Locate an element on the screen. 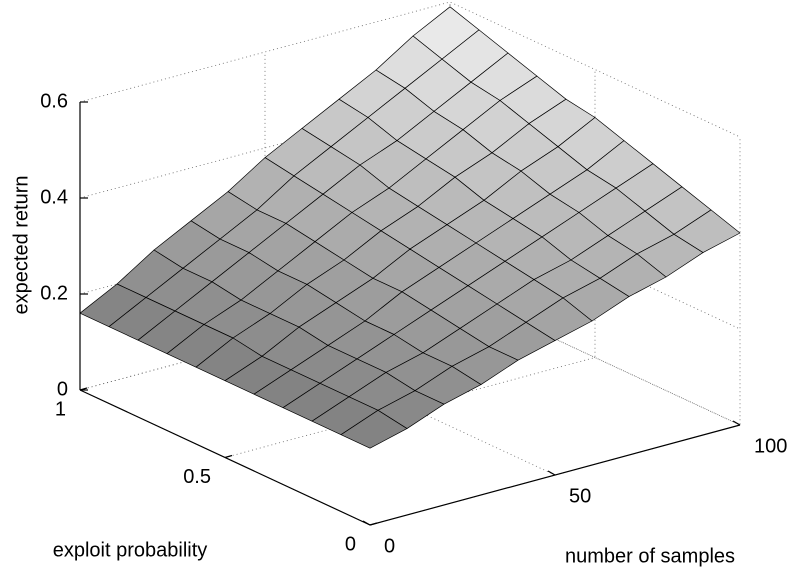 The height and width of the screenshot is (575, 802). z-tick-label: 0.6 is located at coordinates (54, 101).